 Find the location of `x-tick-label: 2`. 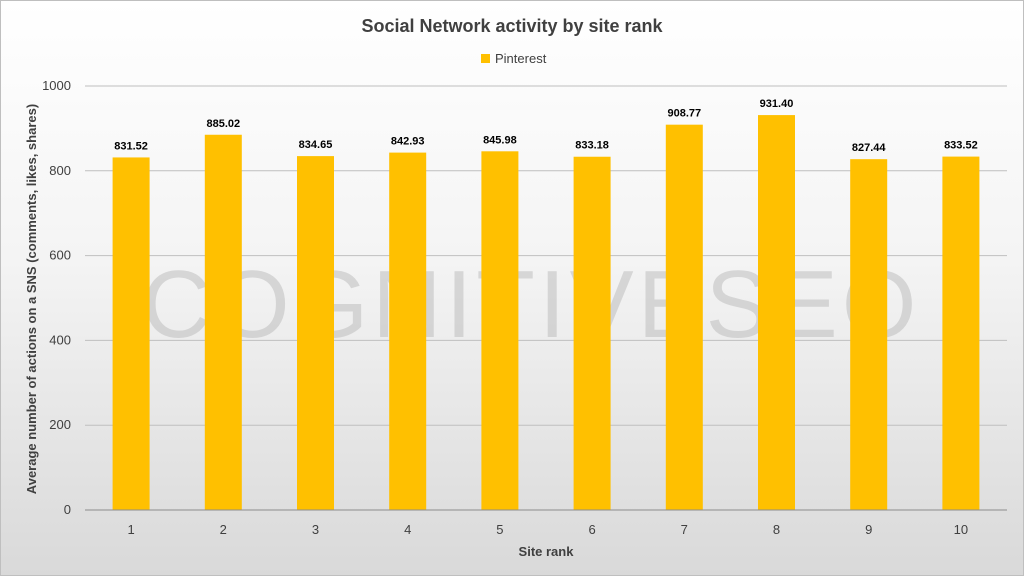

x-tick-label: 2 is located at coordinates (223, 529).